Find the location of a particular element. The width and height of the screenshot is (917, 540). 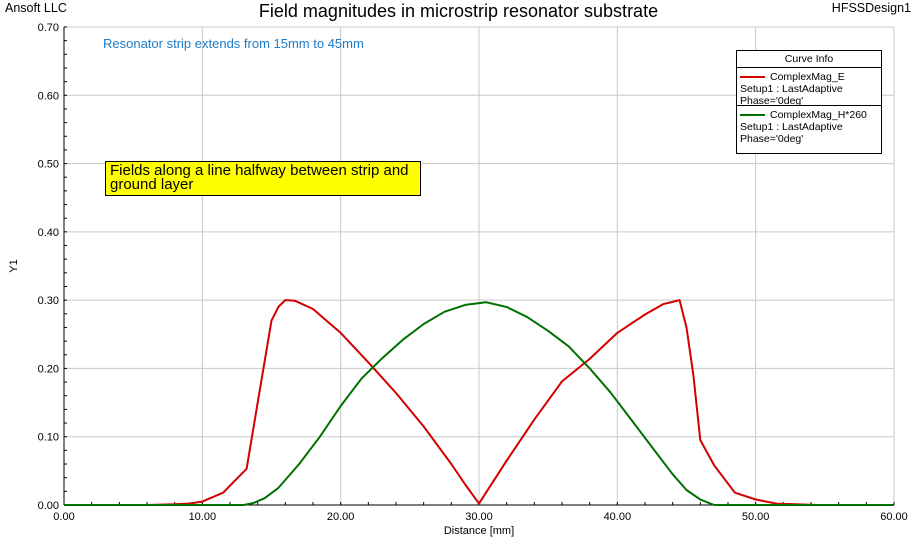

company-label: Ansoft LLC is located at coordinates (36, 8).